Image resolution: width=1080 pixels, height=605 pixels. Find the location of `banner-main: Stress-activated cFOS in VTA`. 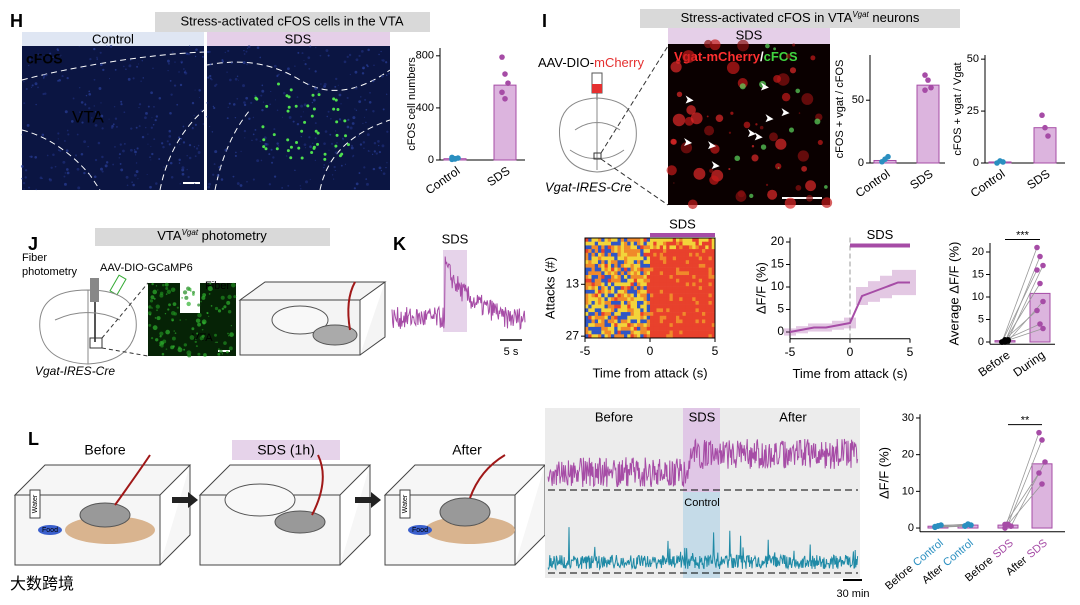

banner-main: Stress-activated cFOS in VTA is located at coordinates (767, 17).